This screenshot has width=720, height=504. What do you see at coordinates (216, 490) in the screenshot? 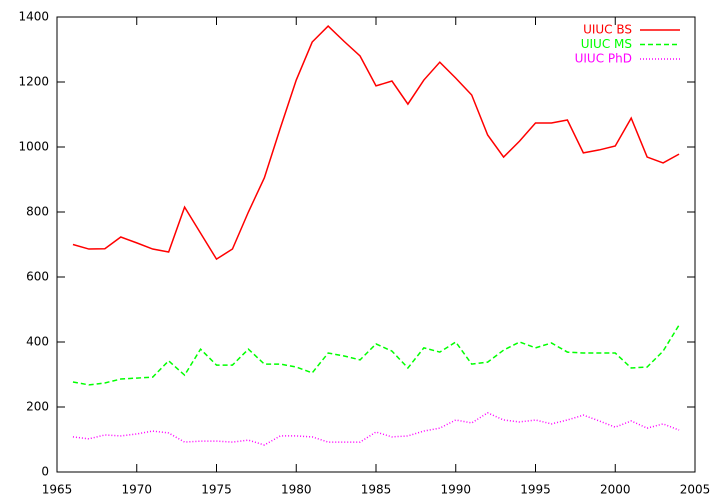
I see `x-tick-label: 1975` at bounding box center [216, 490].